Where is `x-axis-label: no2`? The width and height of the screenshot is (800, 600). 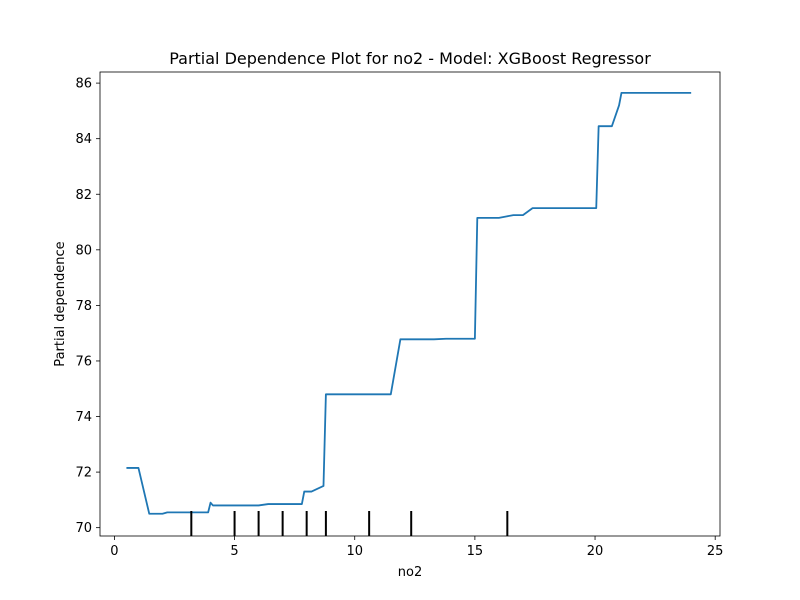 x-axis-label: no2 is located at coordinates (410, 572).